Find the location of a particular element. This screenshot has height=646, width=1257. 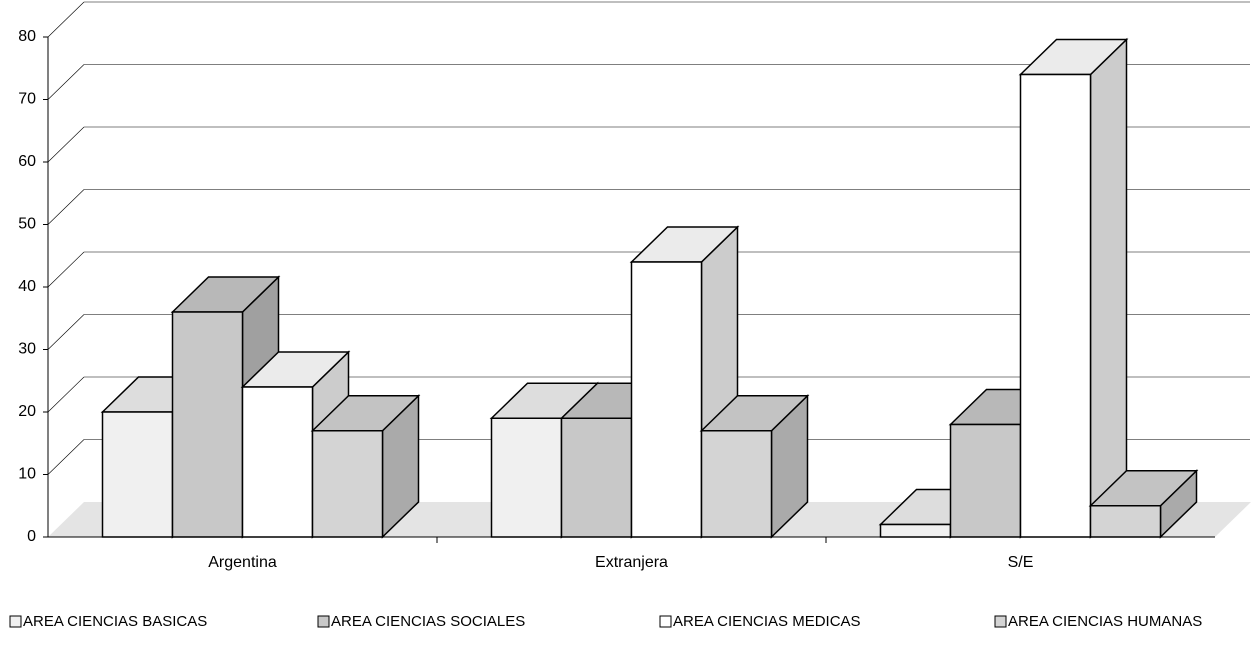

bar-side is located at coordinates (1108, 288).